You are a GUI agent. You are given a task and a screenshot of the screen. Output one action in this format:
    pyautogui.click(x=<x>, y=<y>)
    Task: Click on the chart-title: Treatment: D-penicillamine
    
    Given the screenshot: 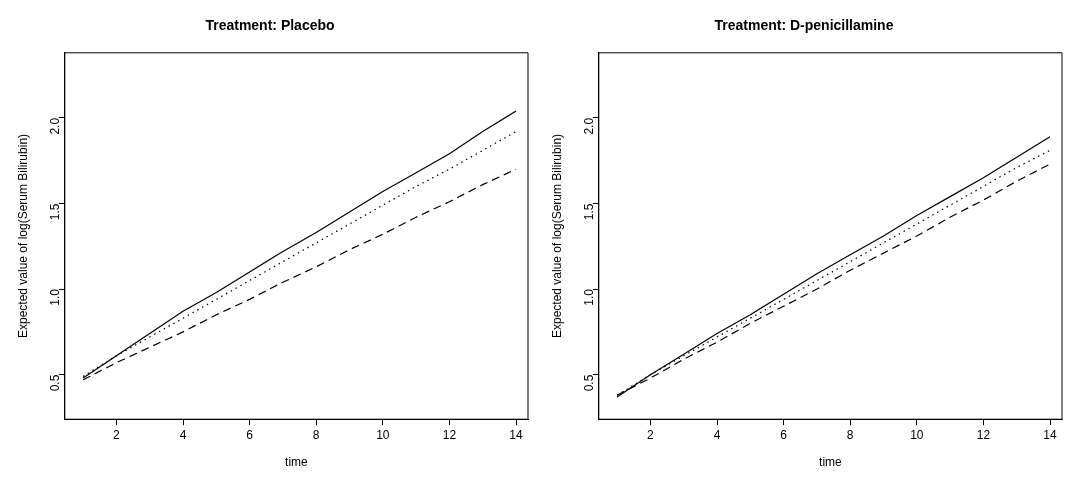 What is the action you would take?
    pyautogui.click(x=804, y=25)
    